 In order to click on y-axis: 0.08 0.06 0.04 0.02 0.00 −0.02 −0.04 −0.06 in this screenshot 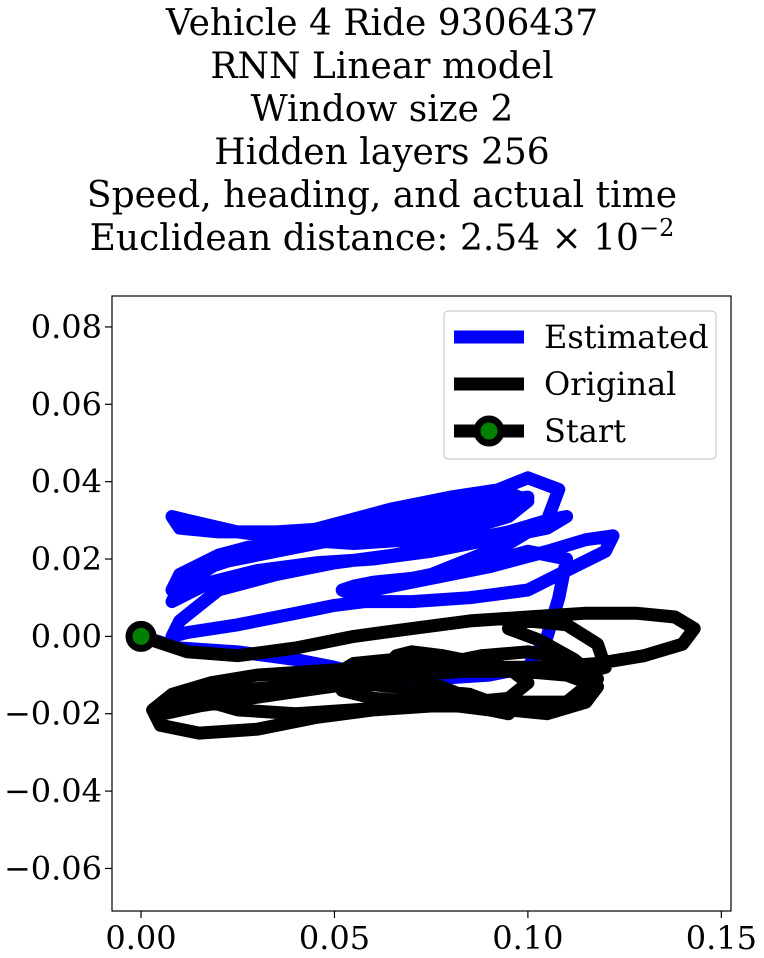, I will do `click(58, 597)`.